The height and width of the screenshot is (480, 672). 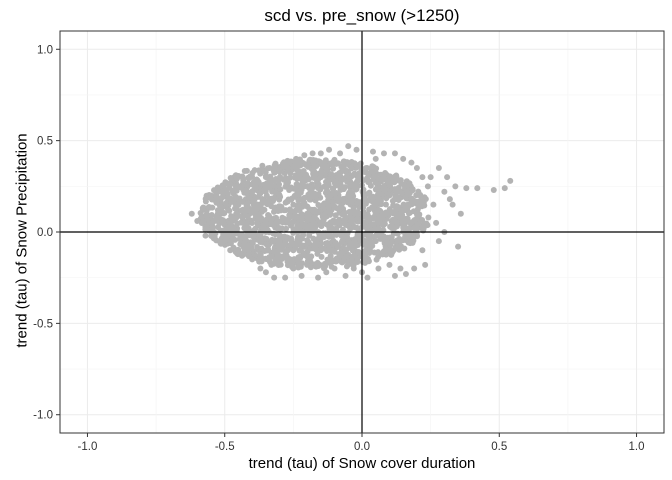 I want to click on x-tick-label: -1.0, so click(x=88, y=447).